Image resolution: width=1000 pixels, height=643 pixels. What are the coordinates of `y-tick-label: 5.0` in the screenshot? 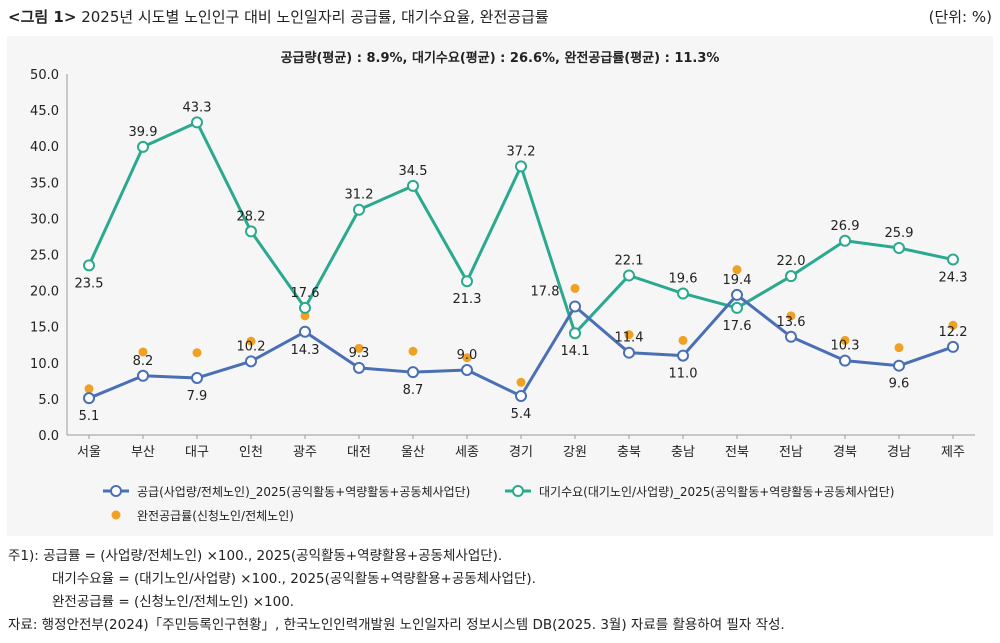 It's located at (48, 400).